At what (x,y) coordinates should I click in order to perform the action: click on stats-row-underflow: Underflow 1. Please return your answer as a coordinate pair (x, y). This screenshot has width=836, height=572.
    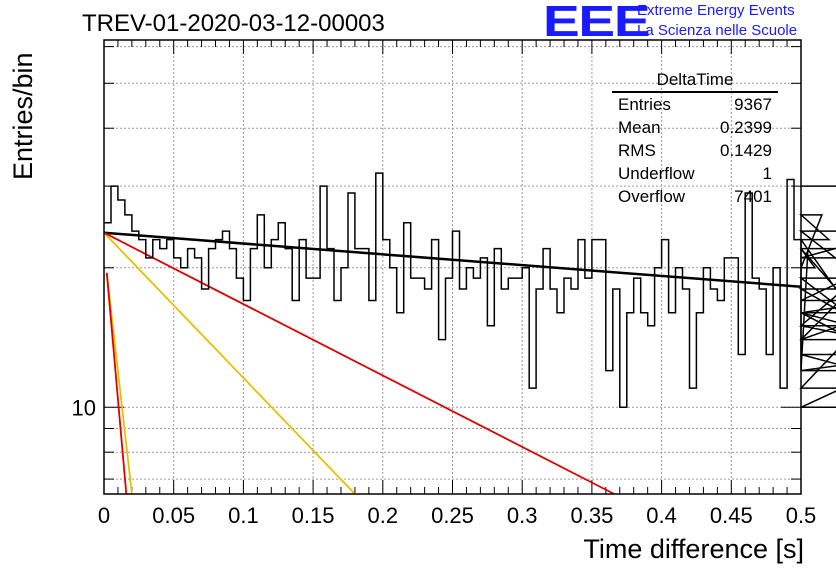
    Looking at the image, I should click on (695, 173).